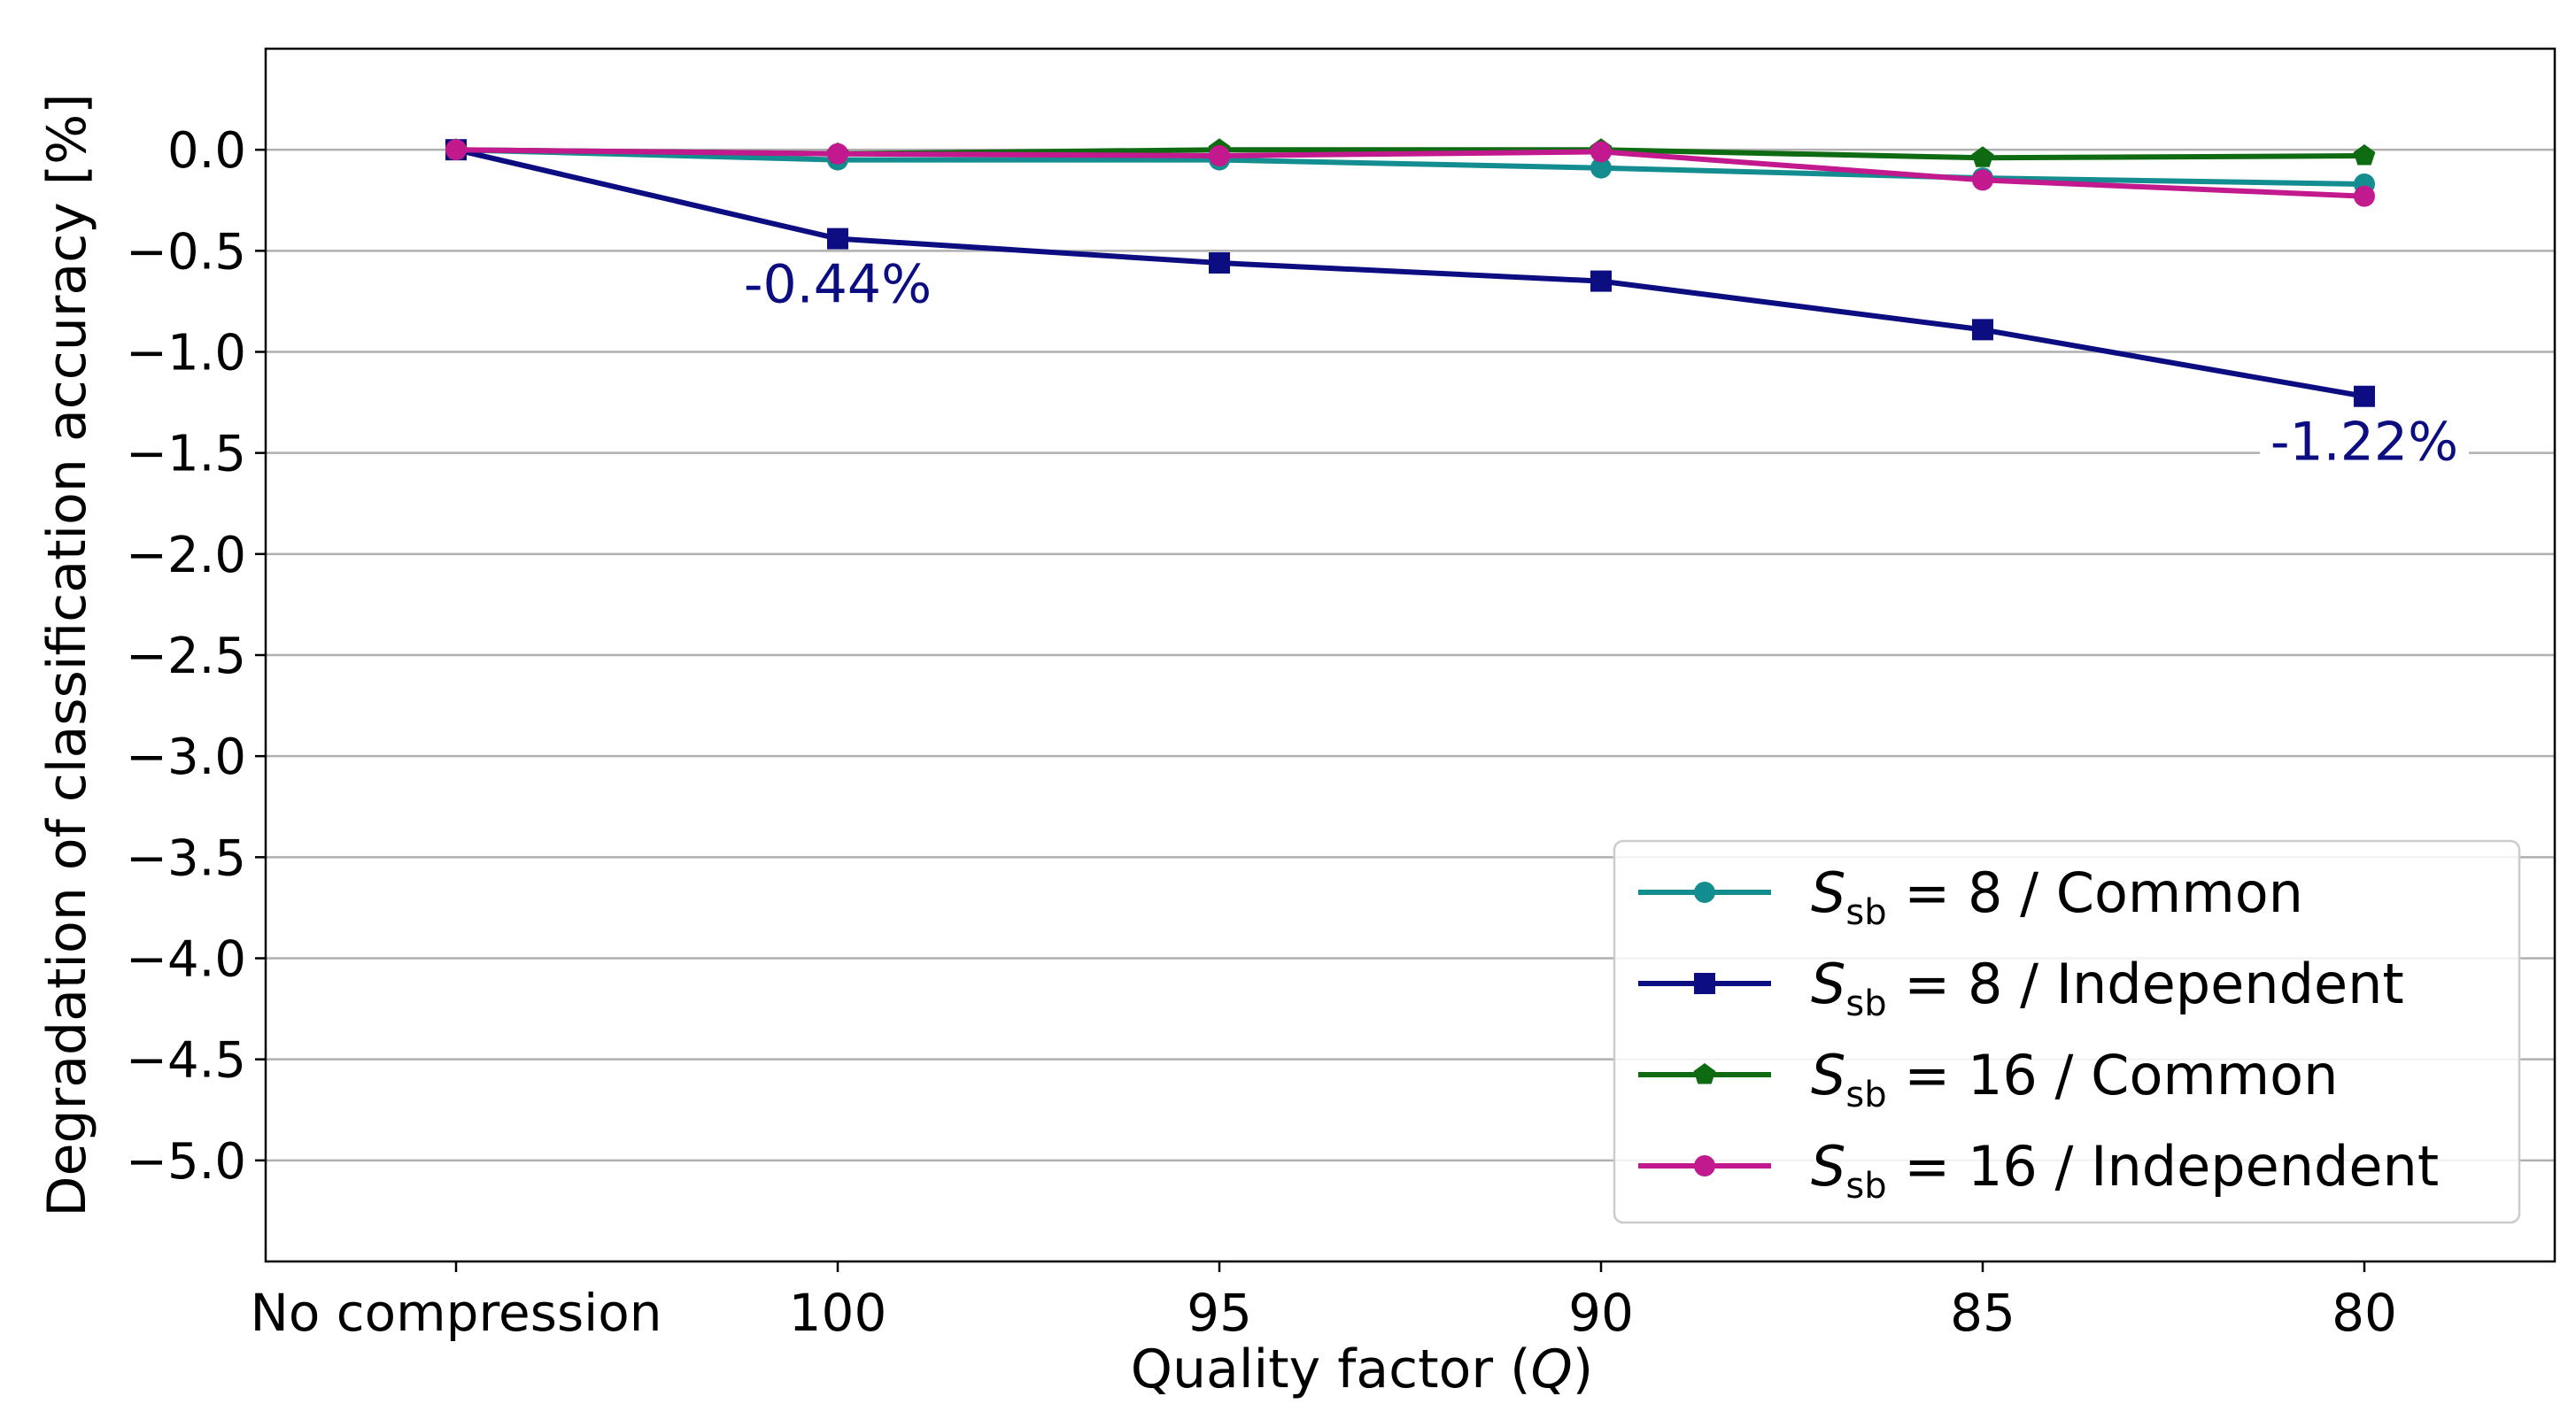  Describe the element at coordinates (1601, 1313) in the screenshot. I see `x-tick-label: 90` at that location.